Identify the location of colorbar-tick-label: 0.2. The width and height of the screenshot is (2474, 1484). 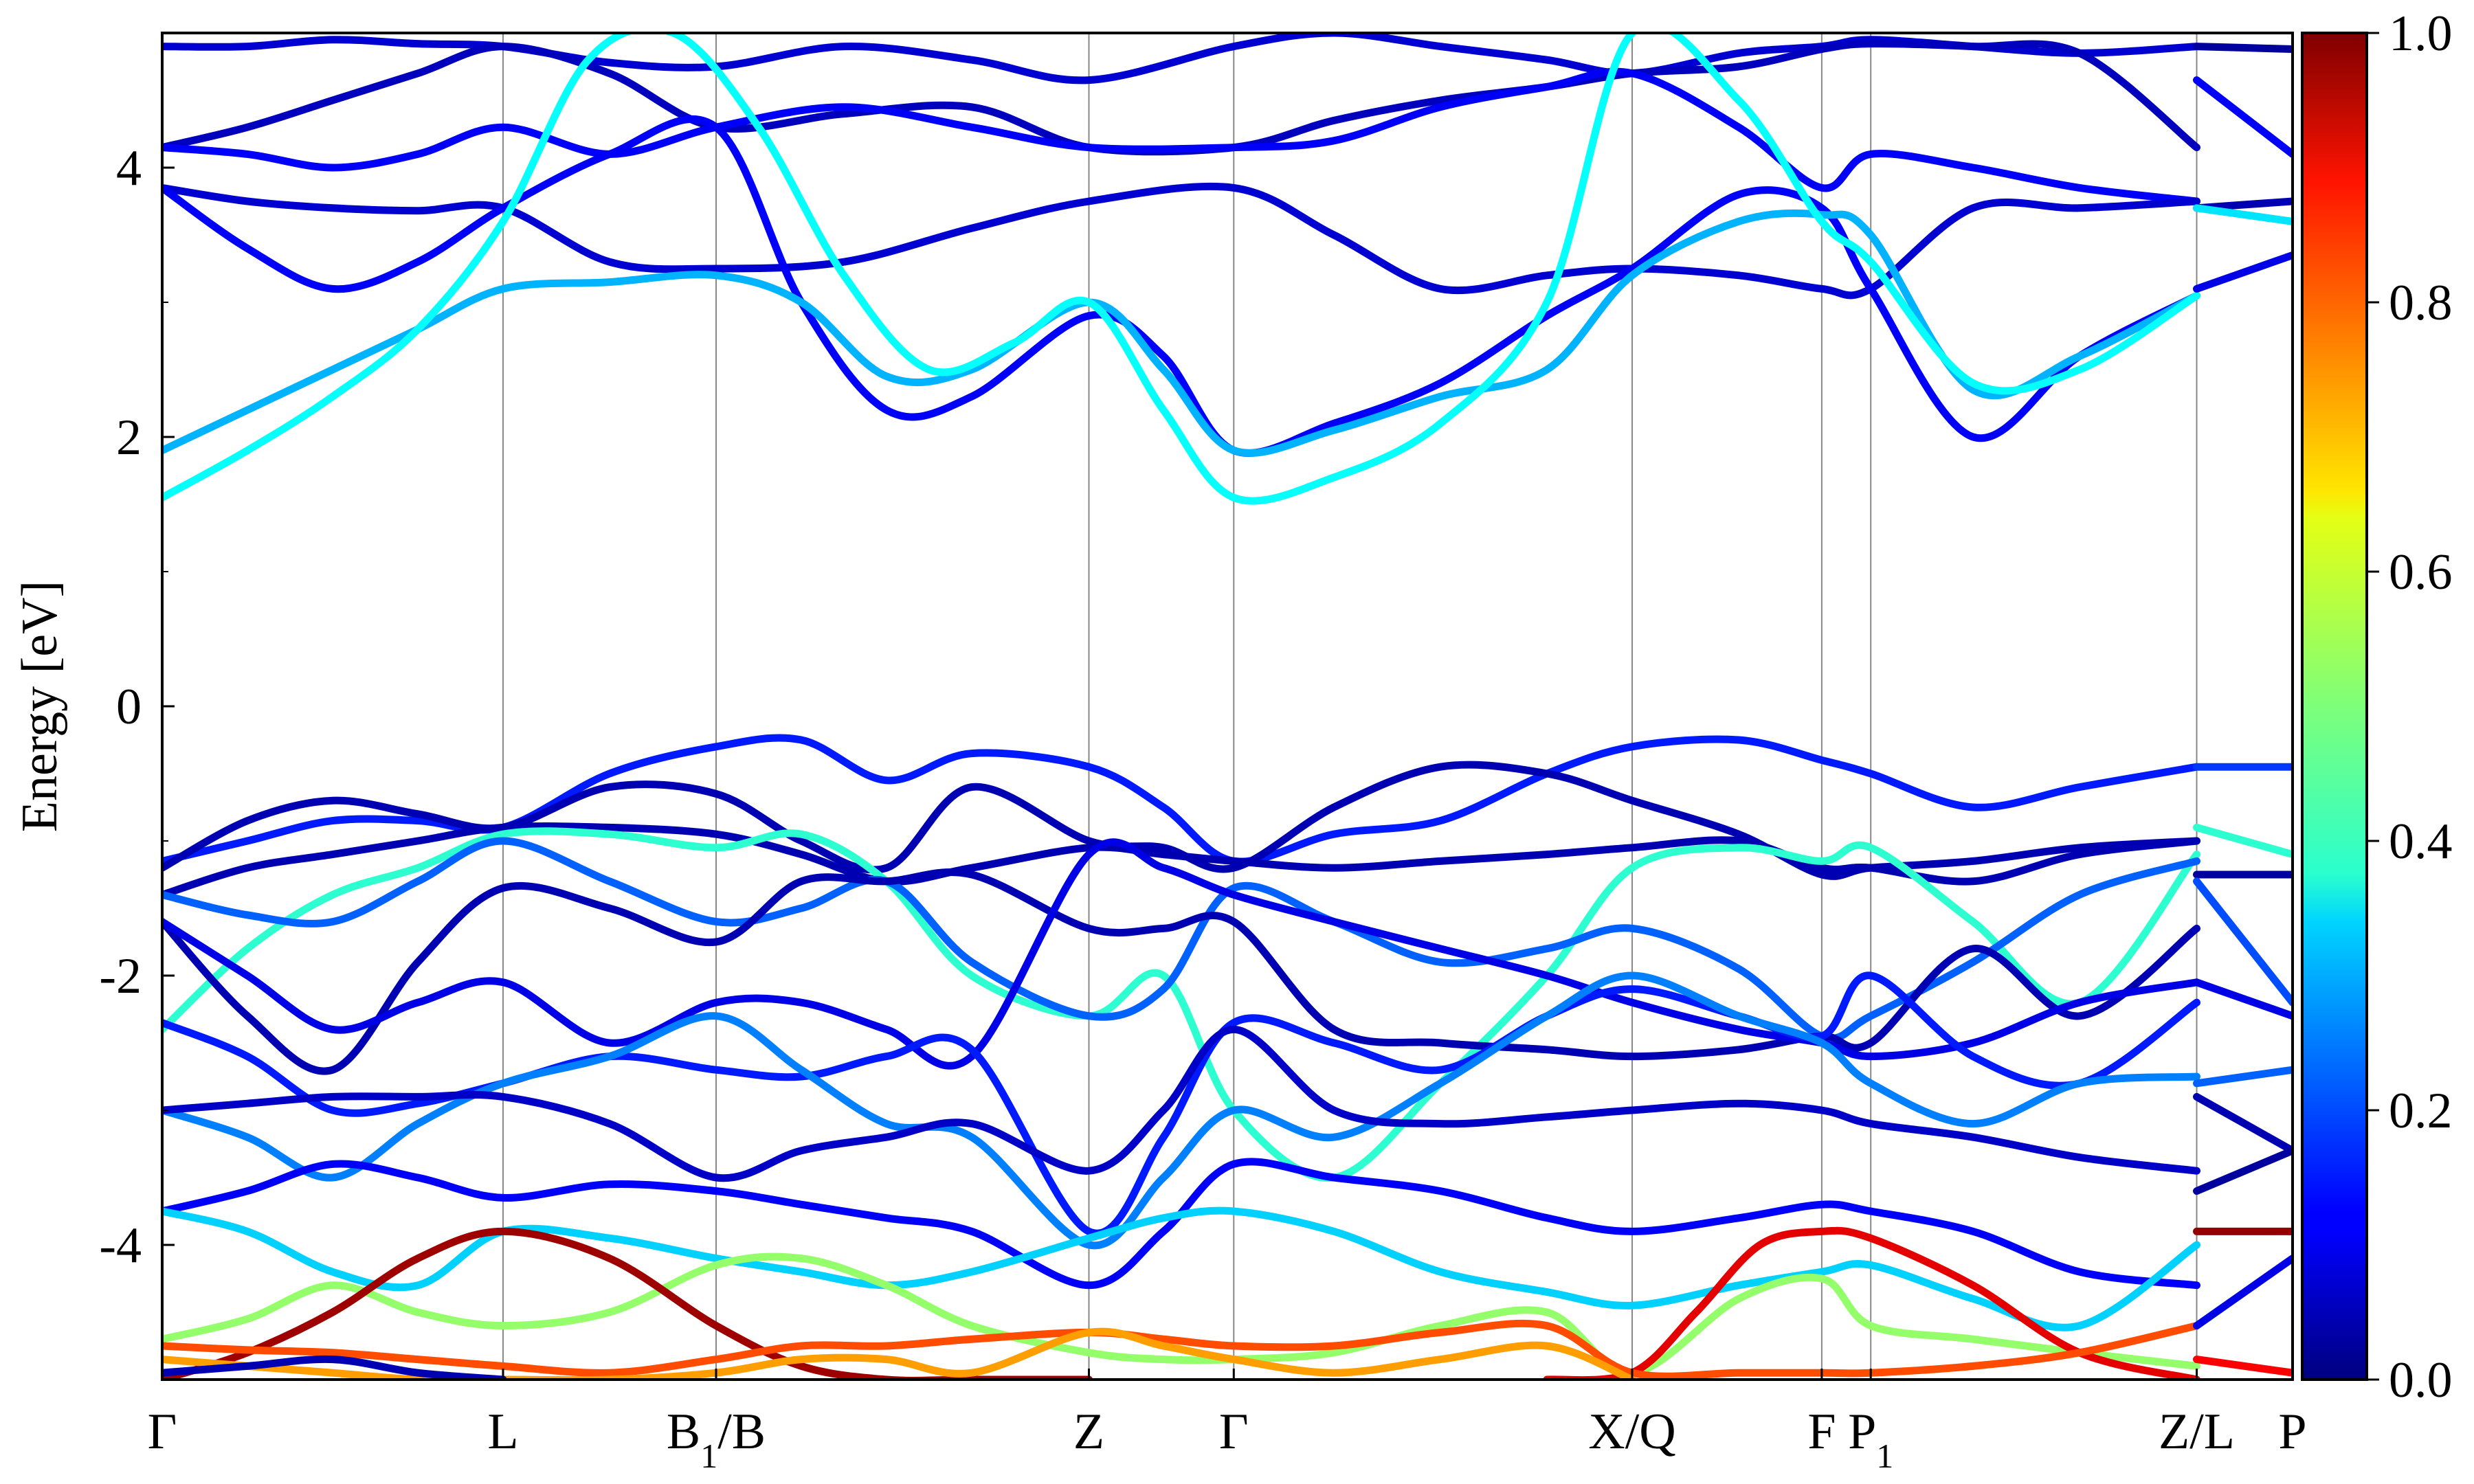
(2421, 1111).